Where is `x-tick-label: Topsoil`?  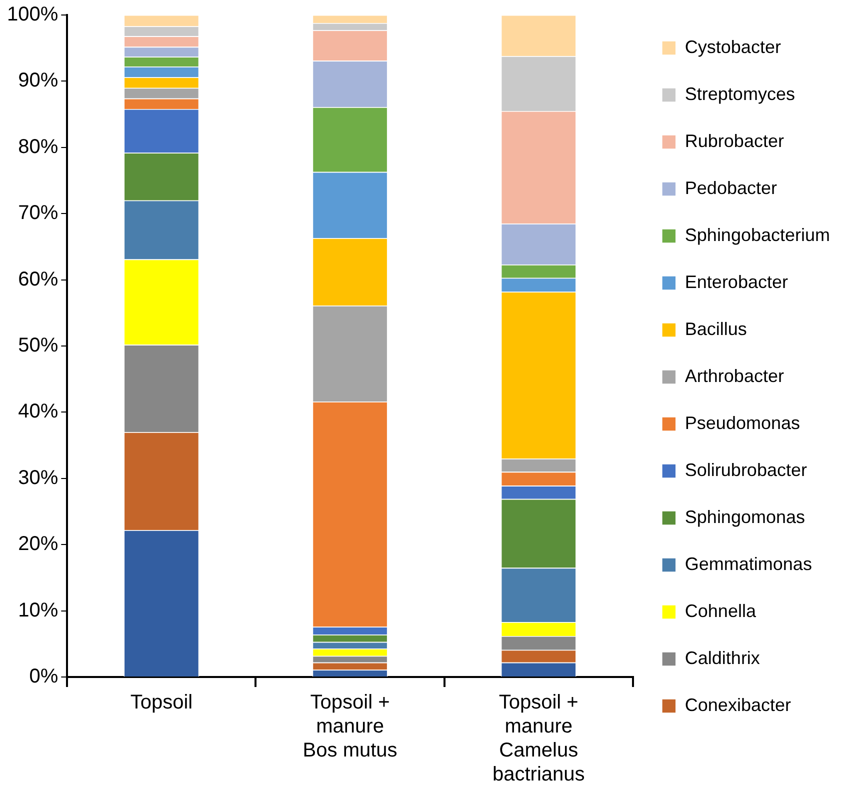
x-tick-label: Topsoil is located at coordinates (161, 703).